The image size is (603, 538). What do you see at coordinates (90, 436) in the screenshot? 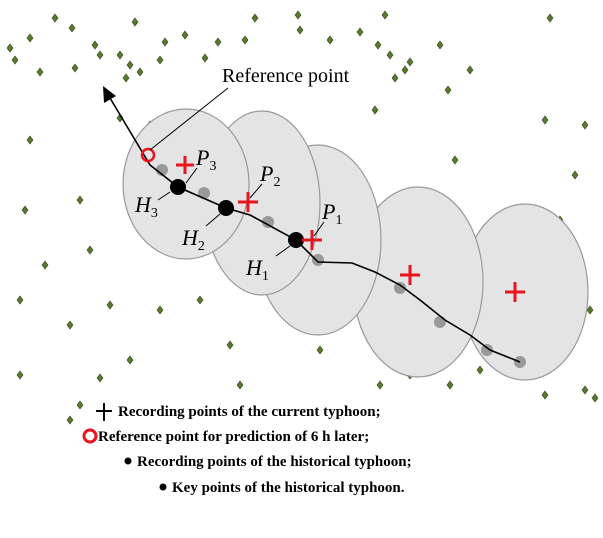
I see `legend-ring` at bounding box center [90, 436].